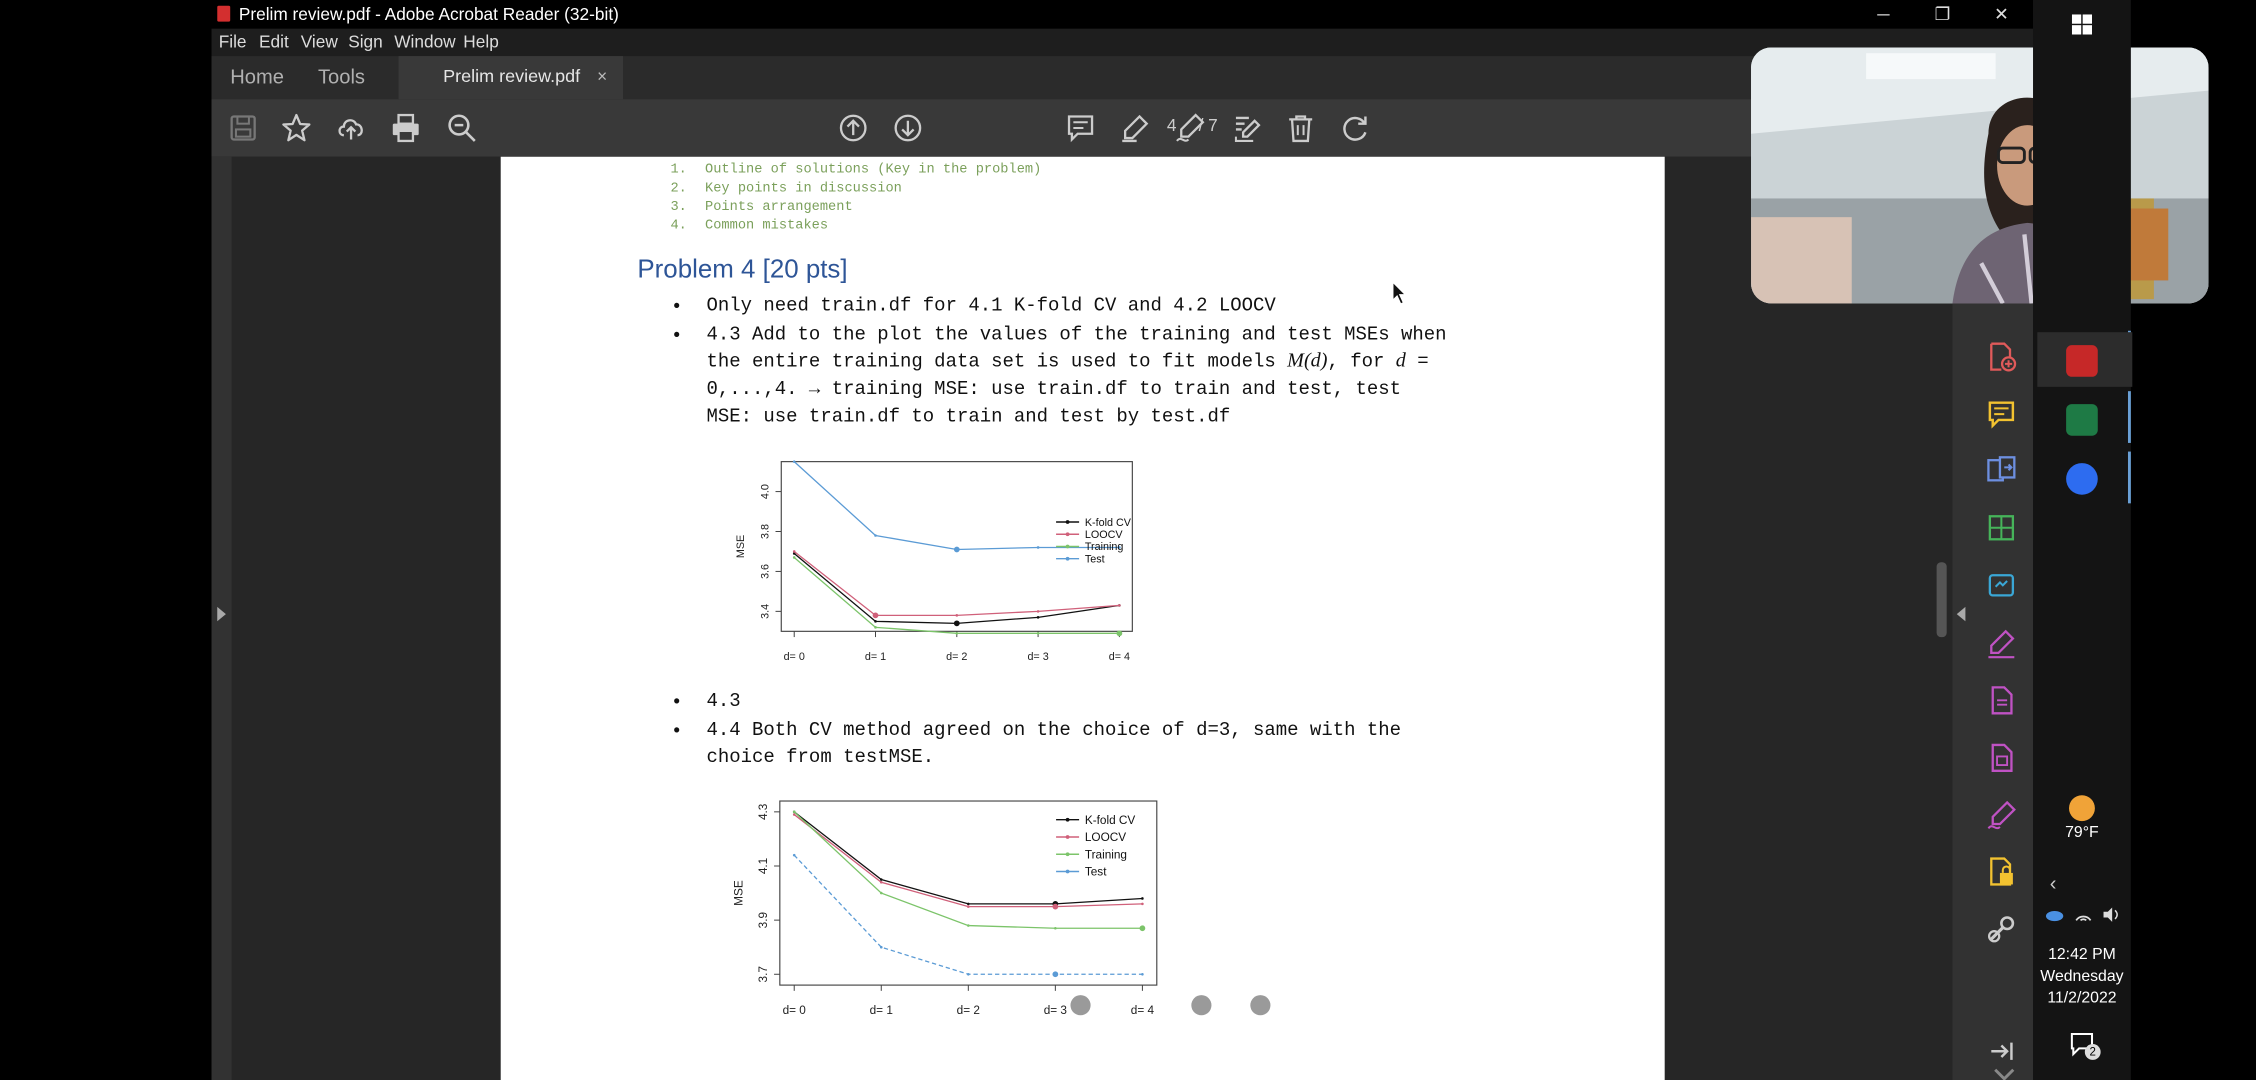 Image resolution: width=2256 pixels, height=1080 pixels. I want to click on document-icon, so click(2002, 701).